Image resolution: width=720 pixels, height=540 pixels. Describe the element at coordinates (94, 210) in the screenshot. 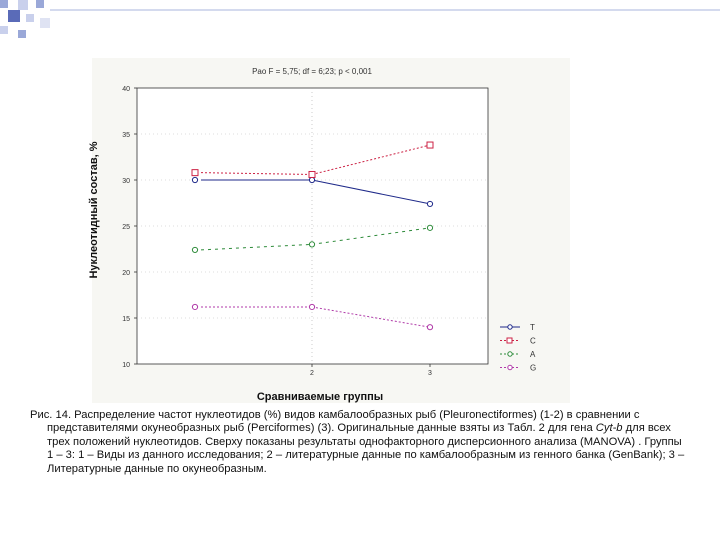

I see `y-axis-label: Нуклеотидный состав, %` at that location.